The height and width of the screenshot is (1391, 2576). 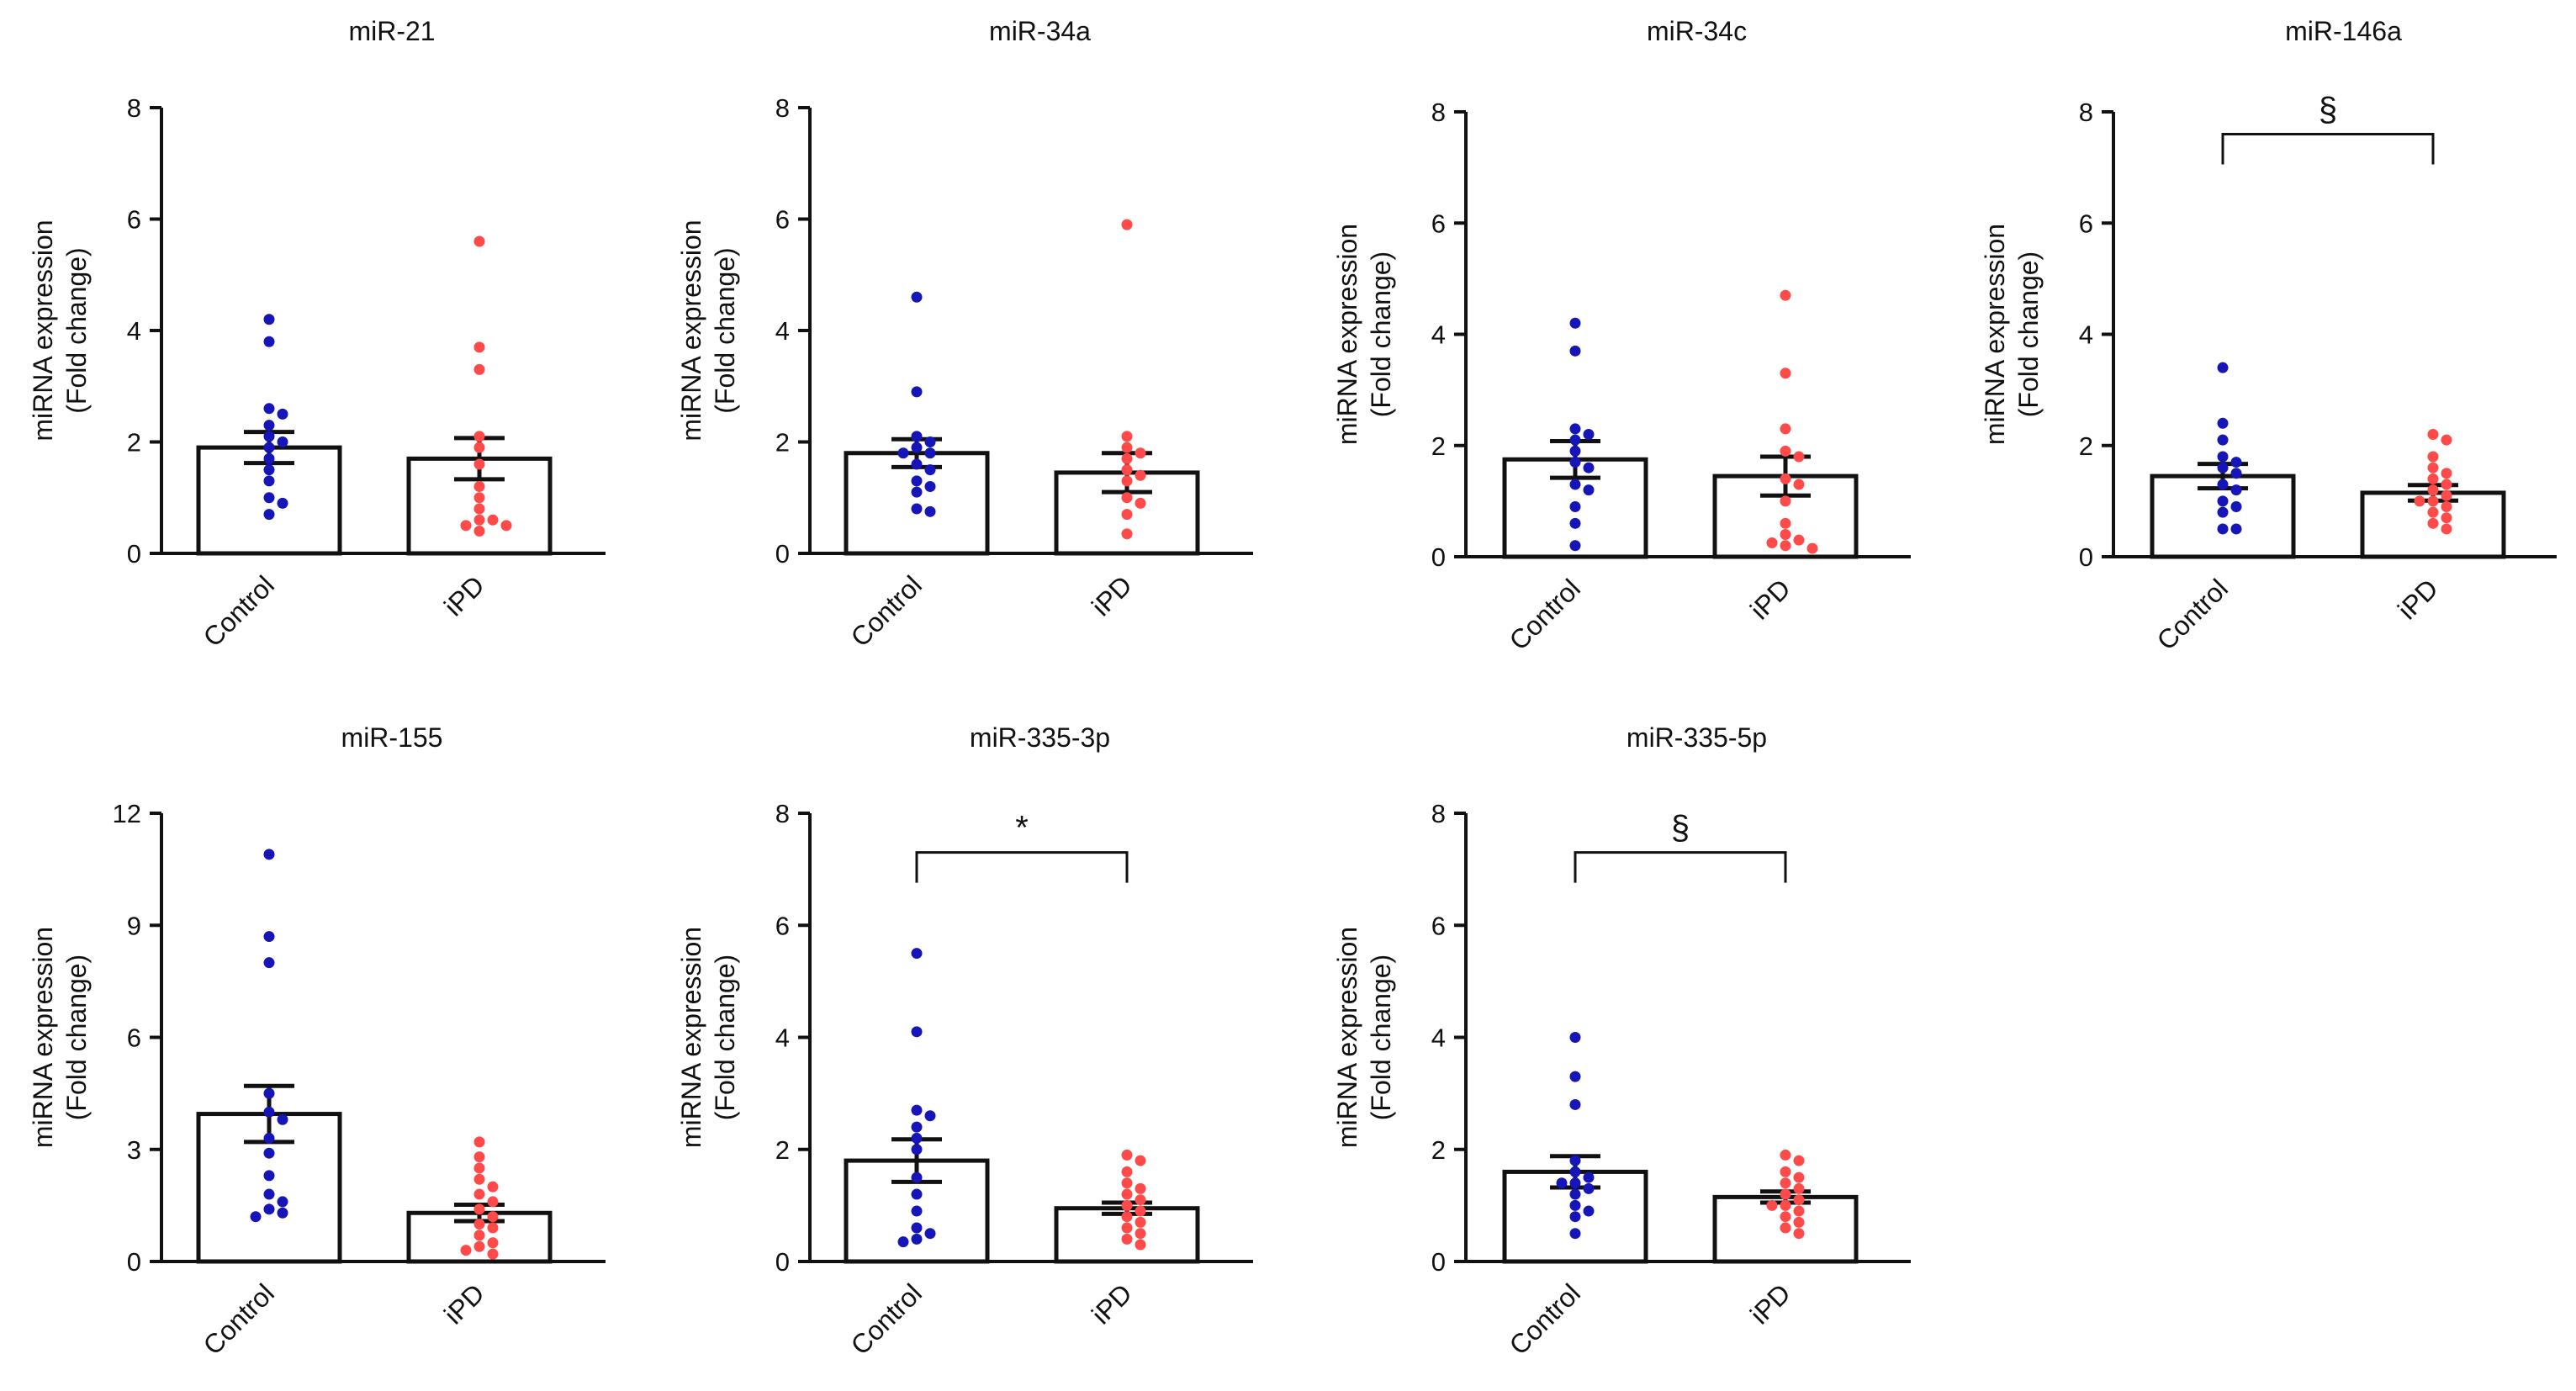 What do you see at coordinates (391, 31) in the screenshot?
I see `chart-title: miR-21` at bounding box center [391, 31].